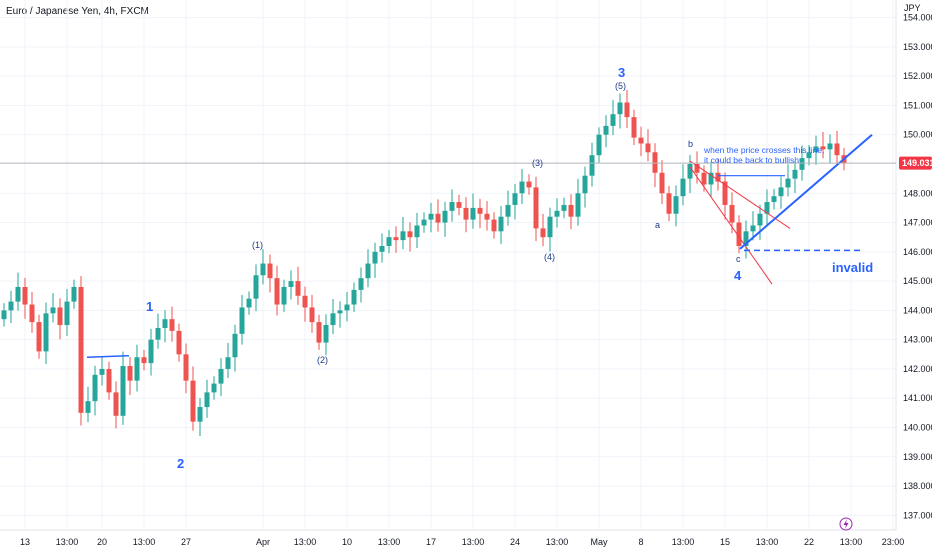  What do you see at coordinates (917, 252) in the screenshot?
I see `price-tick-label: 146.000` at bounding box center [917, 252].